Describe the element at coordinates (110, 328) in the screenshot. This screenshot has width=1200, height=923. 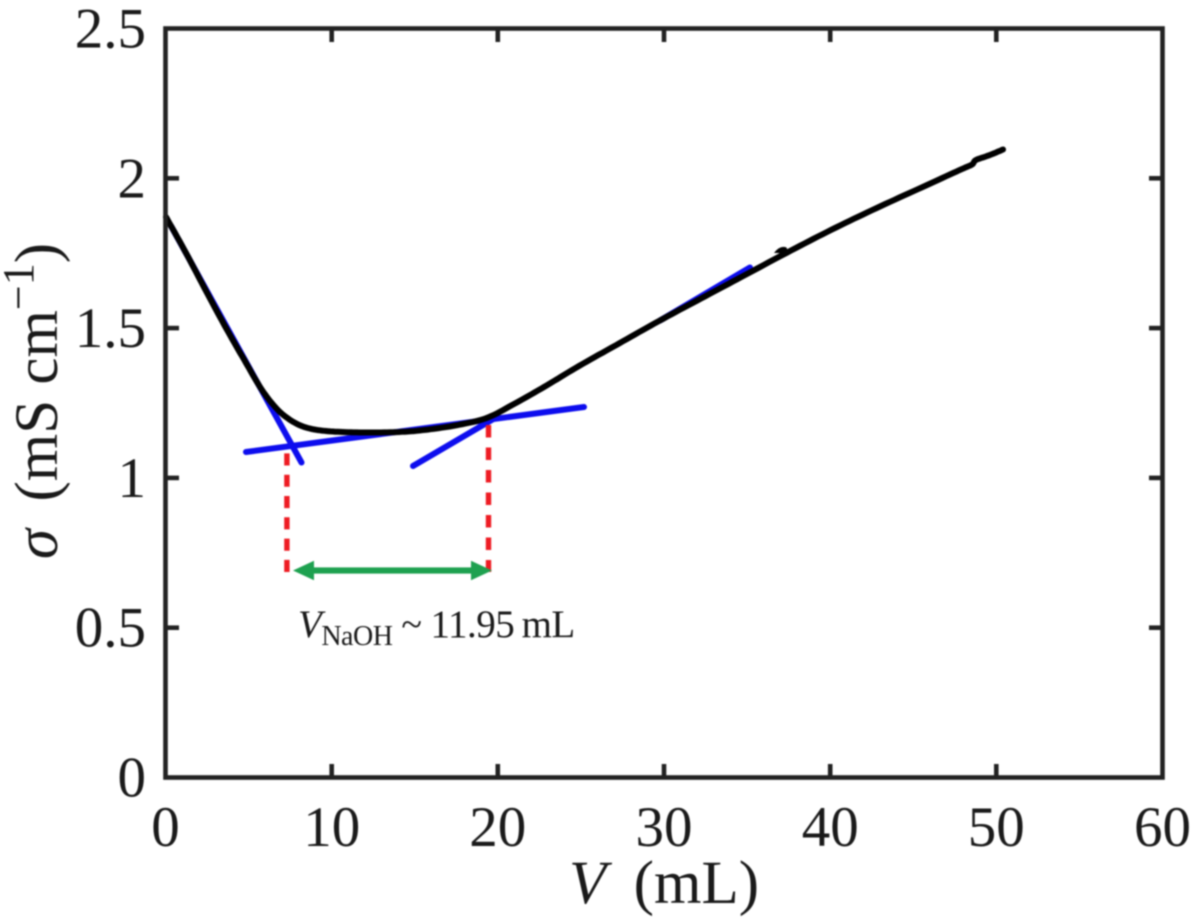
I see `svg-text: 1.5` at that location.